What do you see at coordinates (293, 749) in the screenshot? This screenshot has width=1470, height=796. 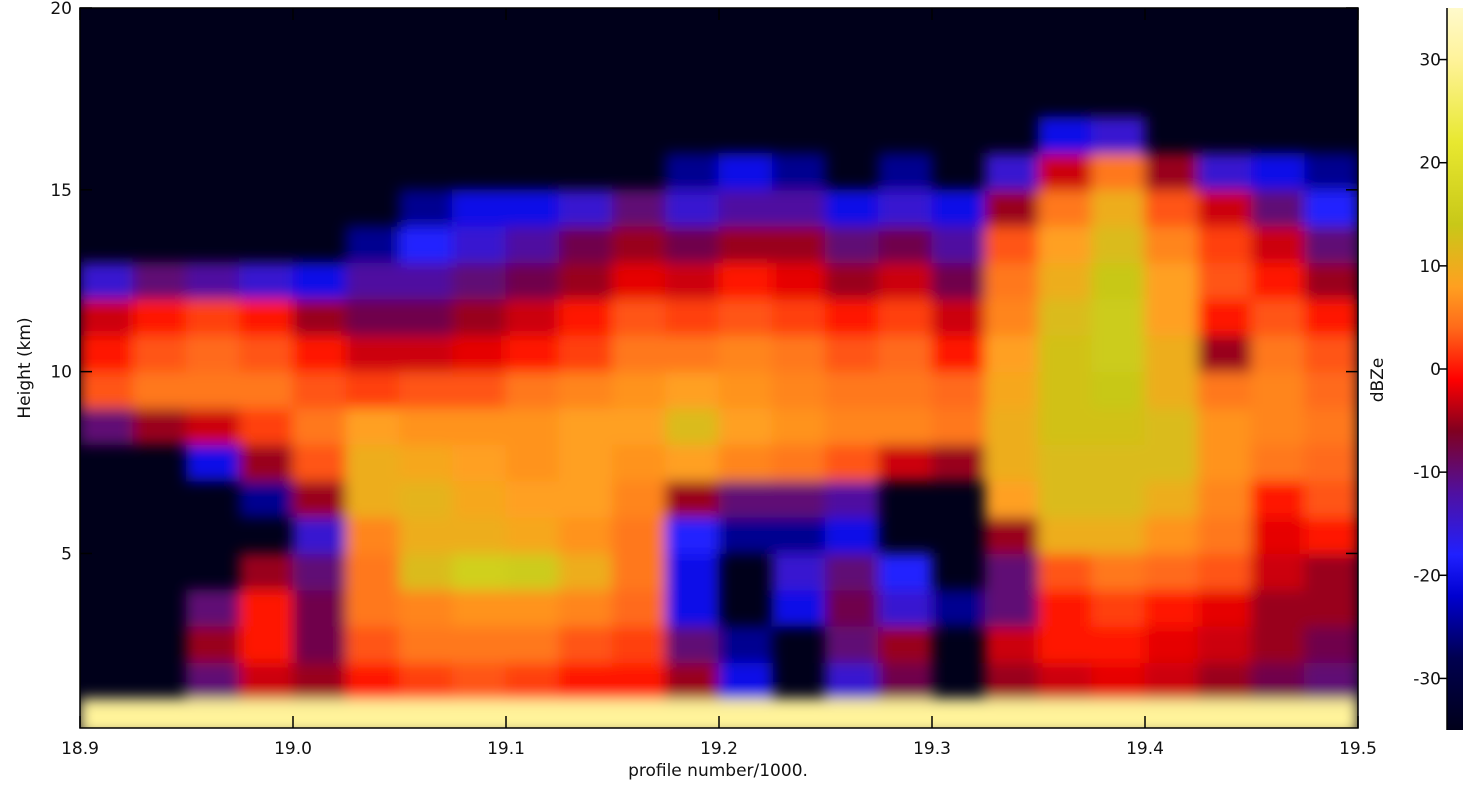 I see `x-tick-label: 19.0` at bounding box center [293, 749].